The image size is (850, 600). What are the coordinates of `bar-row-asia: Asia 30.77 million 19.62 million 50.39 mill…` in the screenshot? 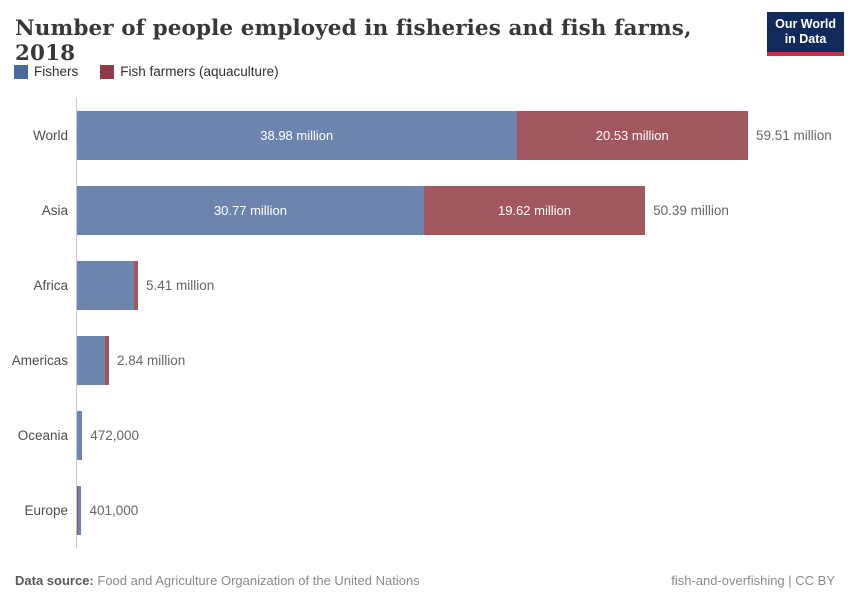 It's located at (425, 210).